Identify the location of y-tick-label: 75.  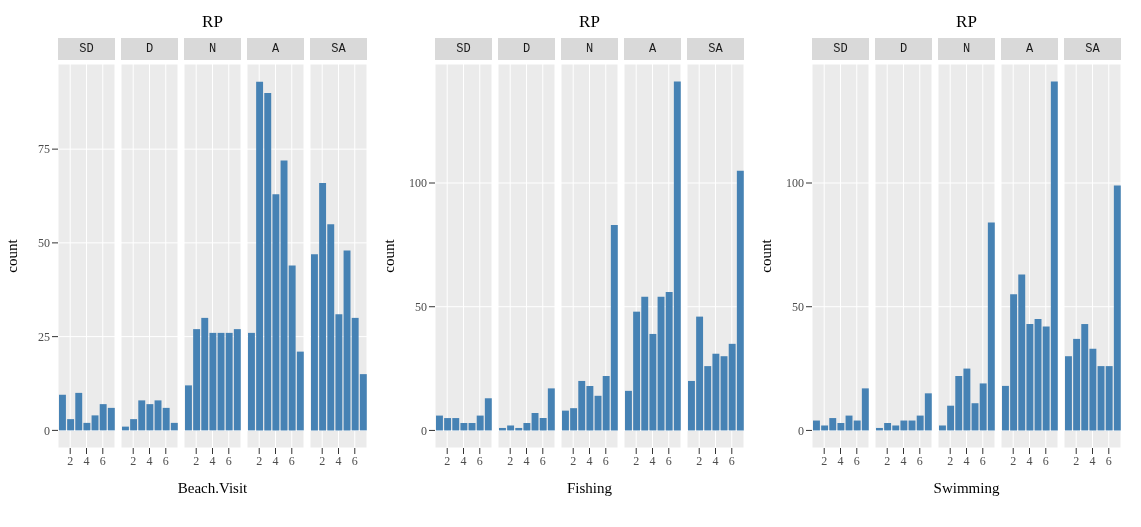
(44, 149).